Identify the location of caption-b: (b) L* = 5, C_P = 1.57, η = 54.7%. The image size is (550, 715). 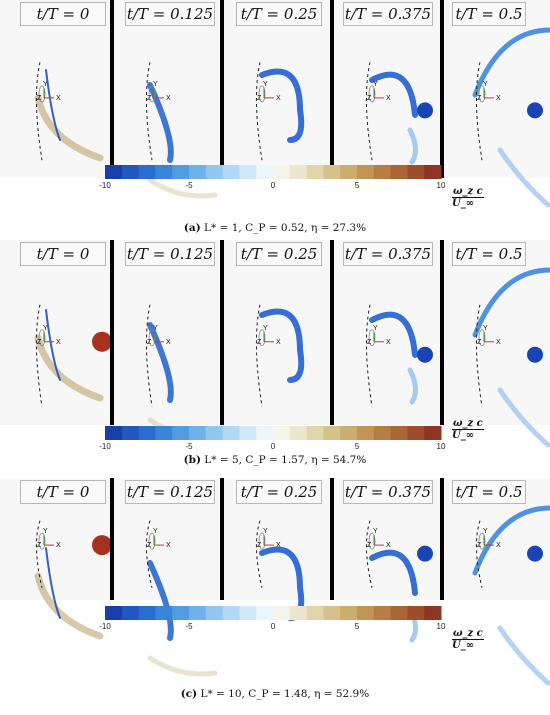
(275, 460).